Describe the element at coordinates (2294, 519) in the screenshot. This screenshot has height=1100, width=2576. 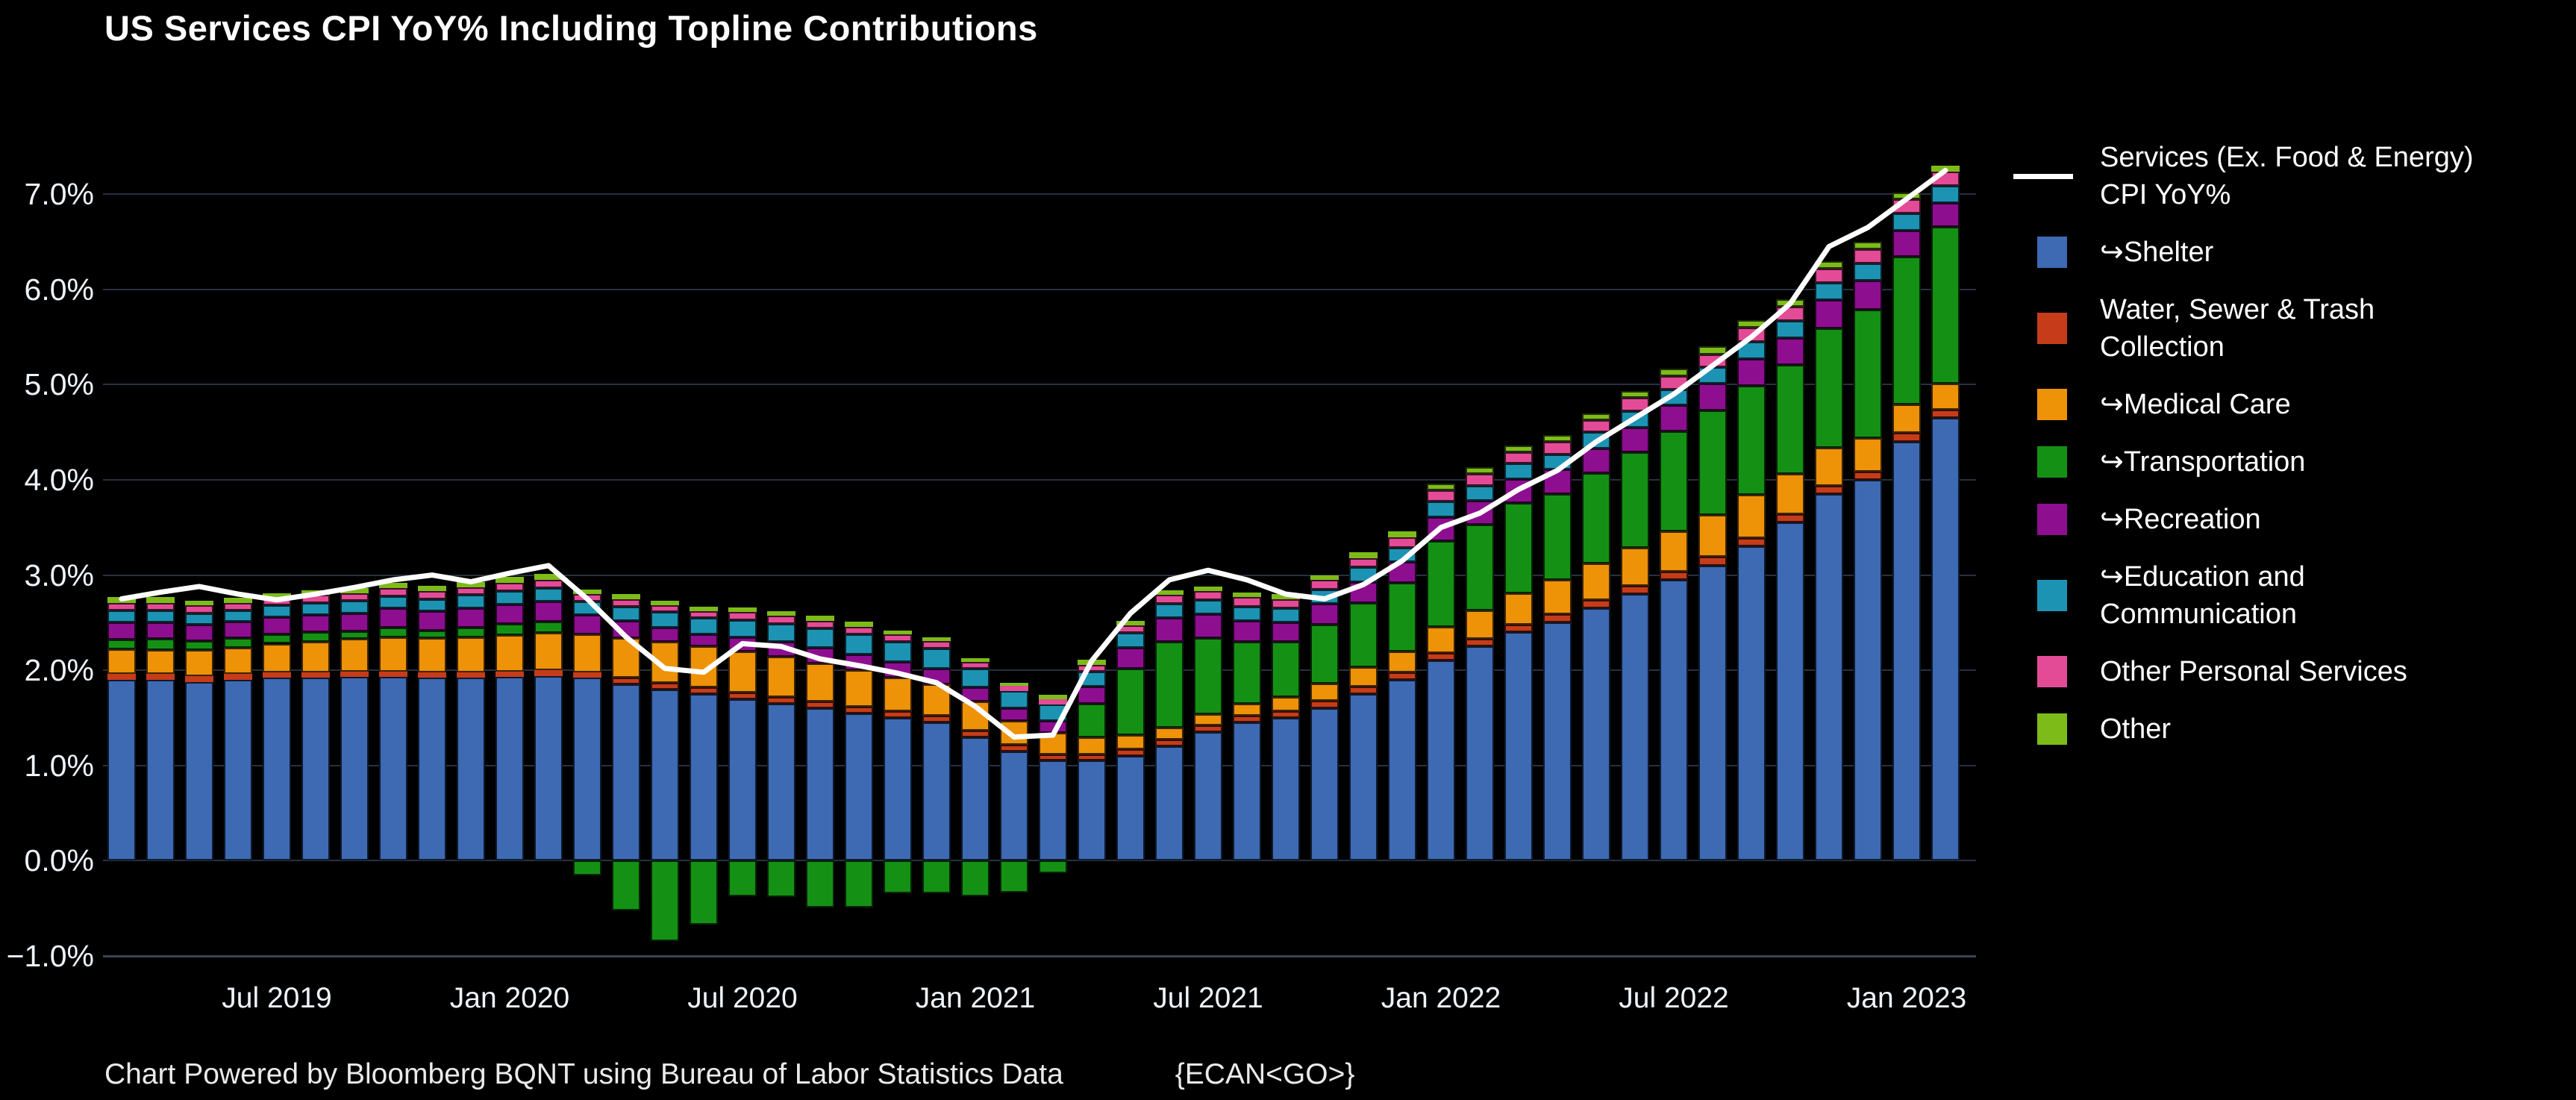
I see `legend-item-recreation: ↪Recreation` at that location.